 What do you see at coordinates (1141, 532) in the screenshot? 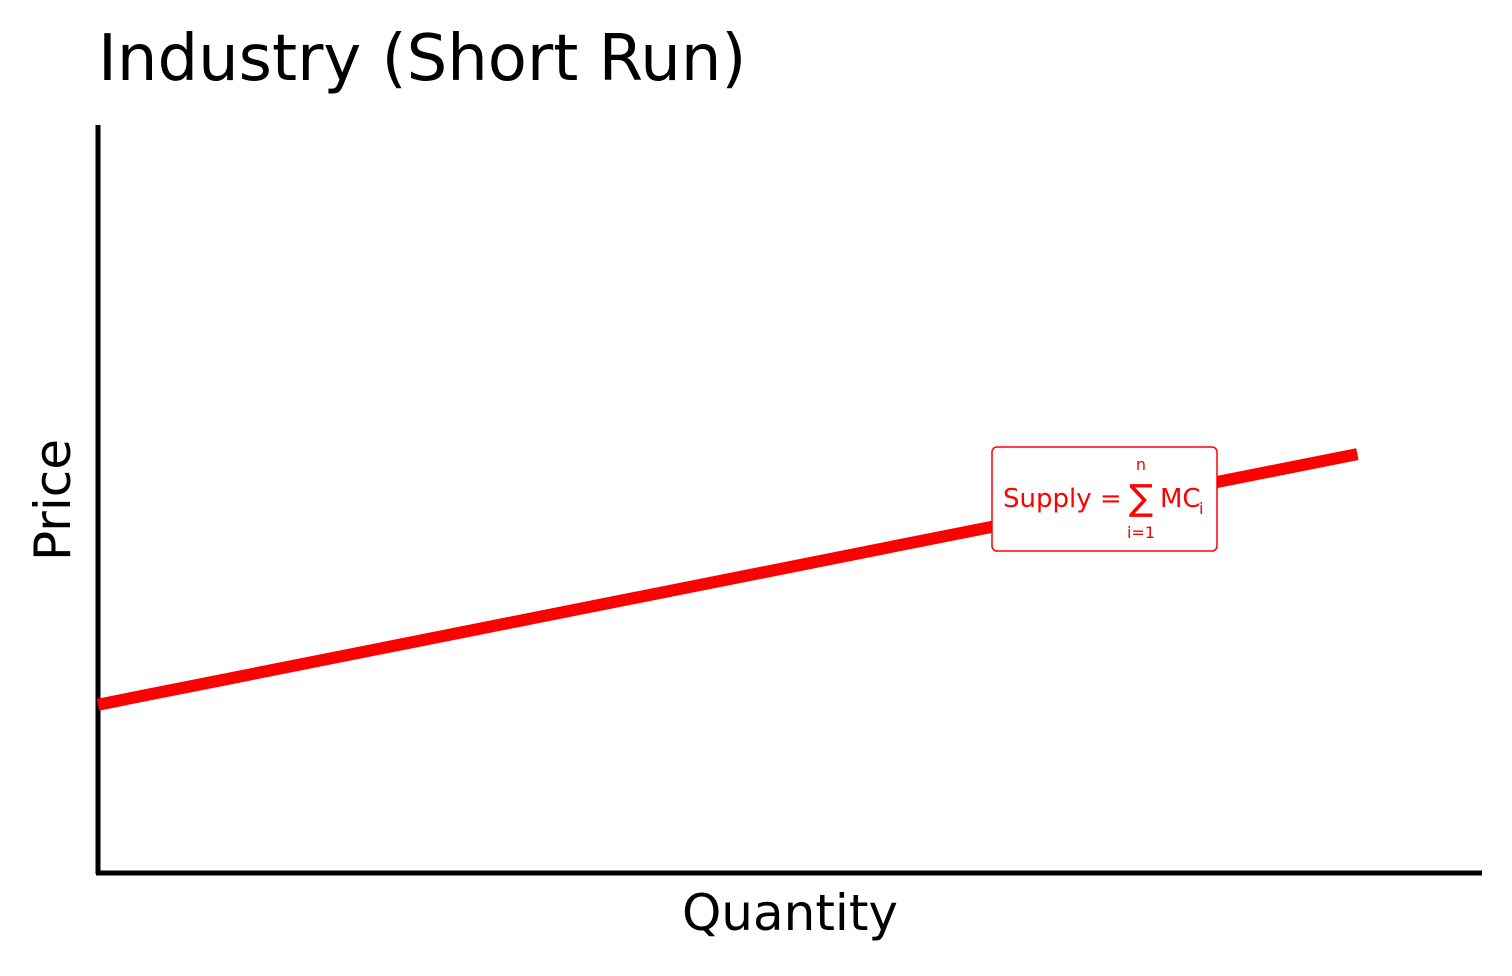
I see `annotation-lower-limit: i=1` at bounding box center [1141, 532].